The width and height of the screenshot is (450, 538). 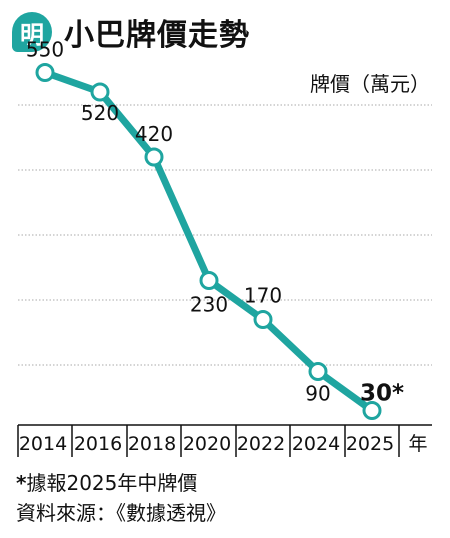 I want to click on data-label: 550, so click(x=45, y=50).